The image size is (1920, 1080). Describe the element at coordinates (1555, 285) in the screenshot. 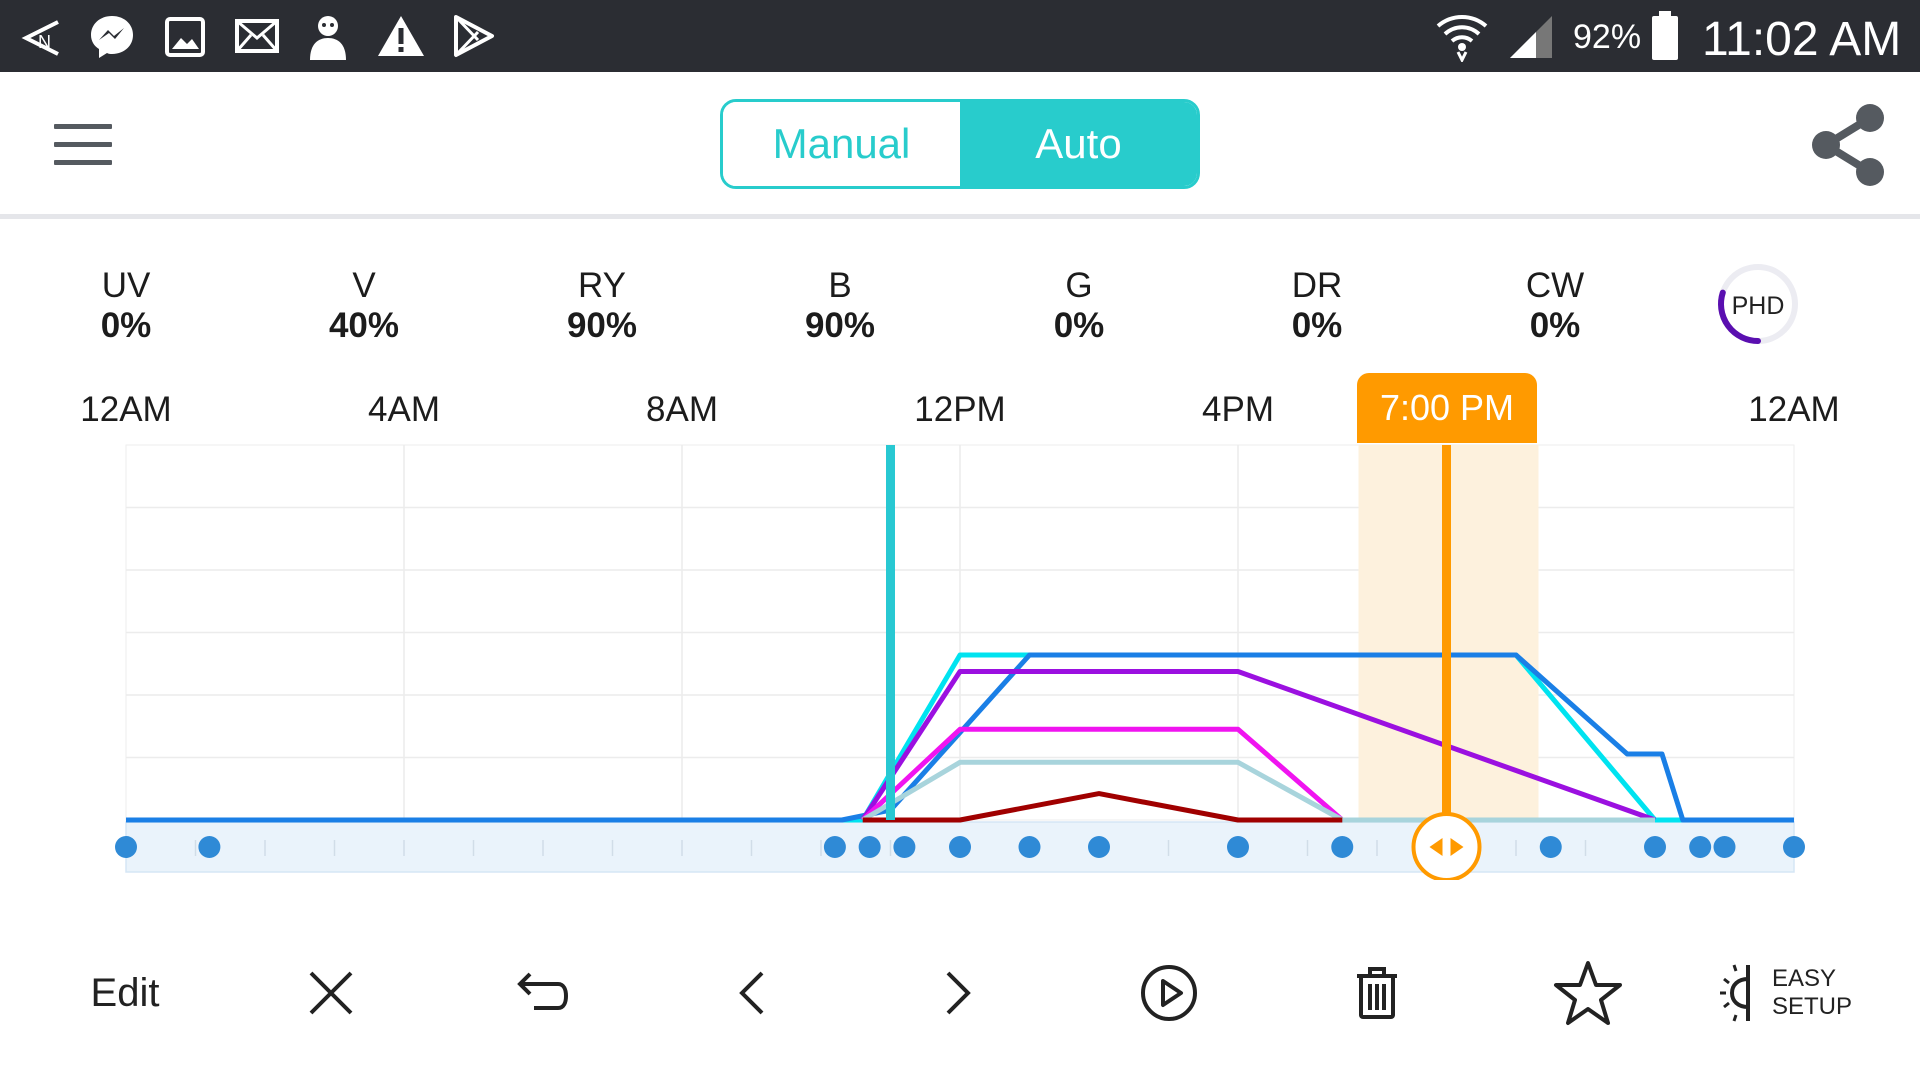

I see `channel-name: CW` at that location.